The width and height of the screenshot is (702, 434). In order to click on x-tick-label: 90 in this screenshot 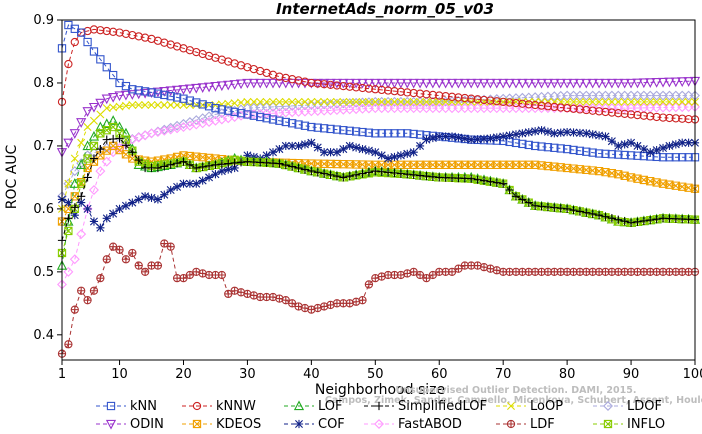, I will do `click(631, 374)`.